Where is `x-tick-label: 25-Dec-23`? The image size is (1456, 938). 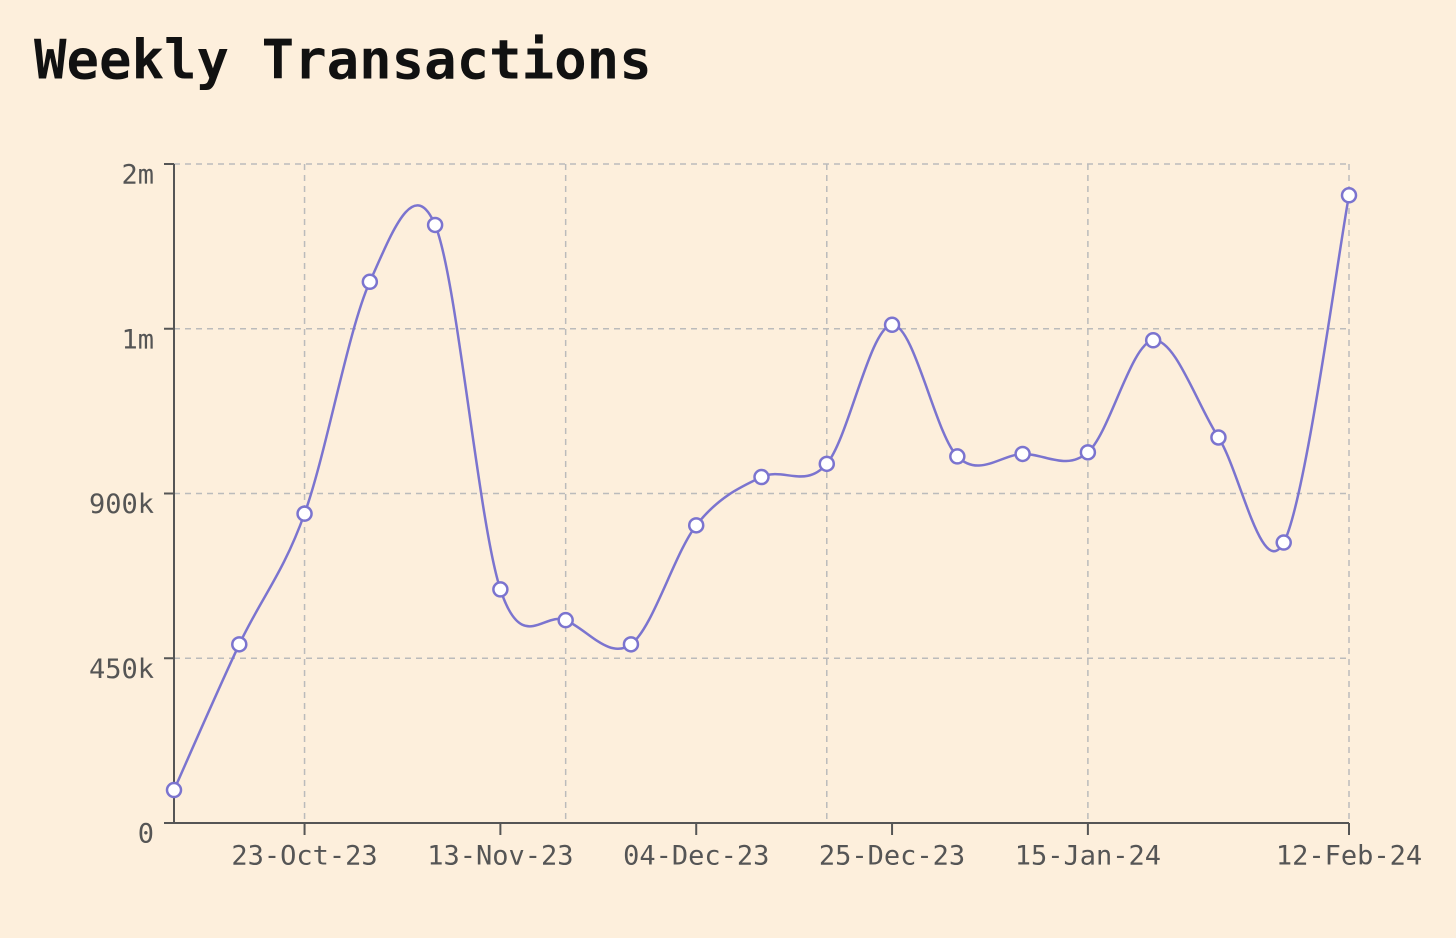 x-tick-label: 25-Dec-23 is located at coordinates (892, 856).